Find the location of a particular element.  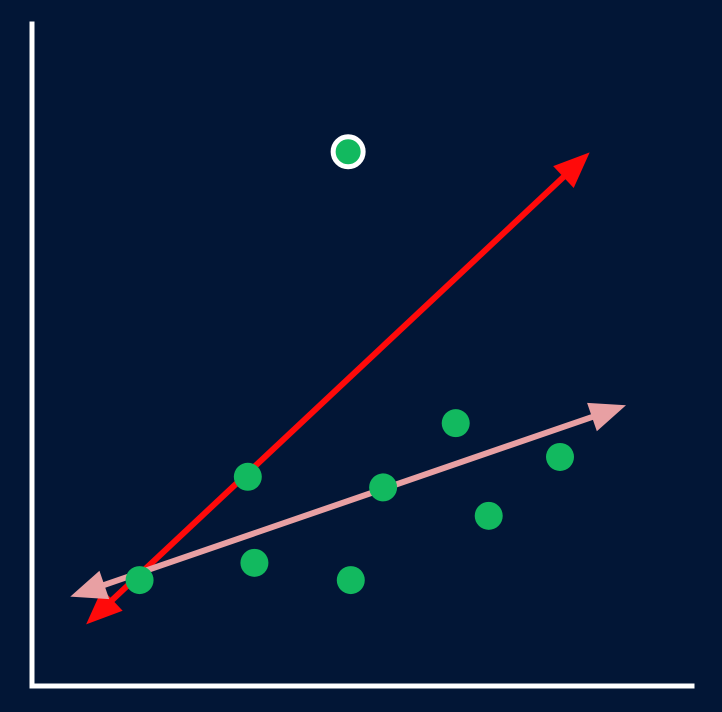

fit-line-shallow-end-arrowhead is located at coordinates (606, 417).